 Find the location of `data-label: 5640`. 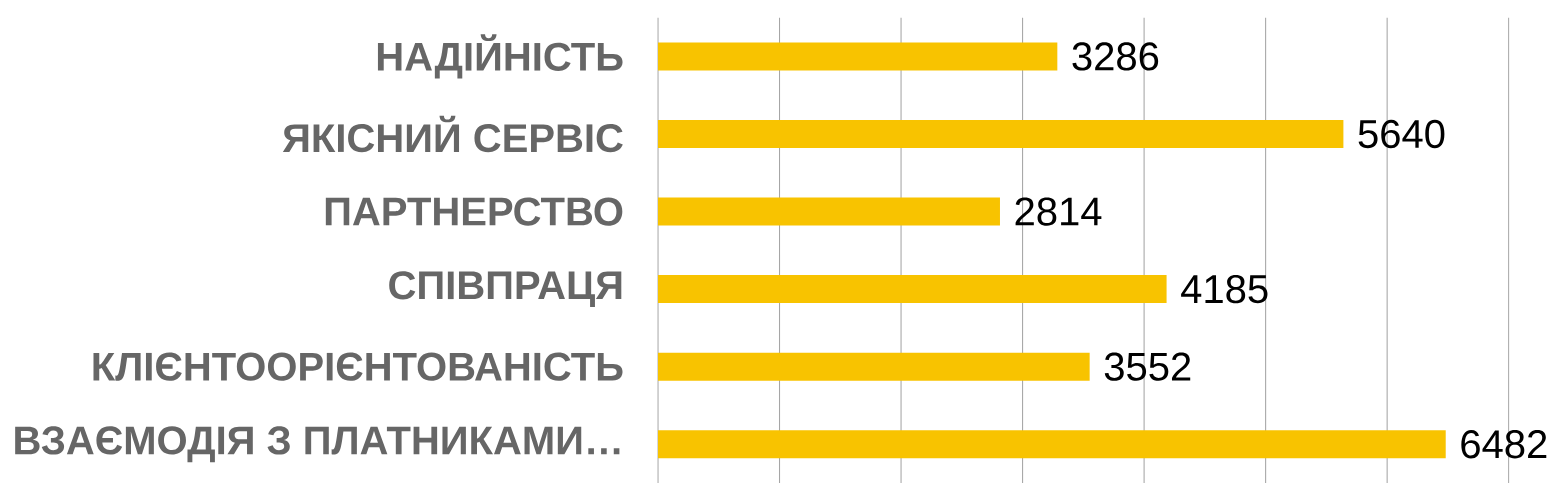

data-label: 5640 is located at coordinates (1401, 134).